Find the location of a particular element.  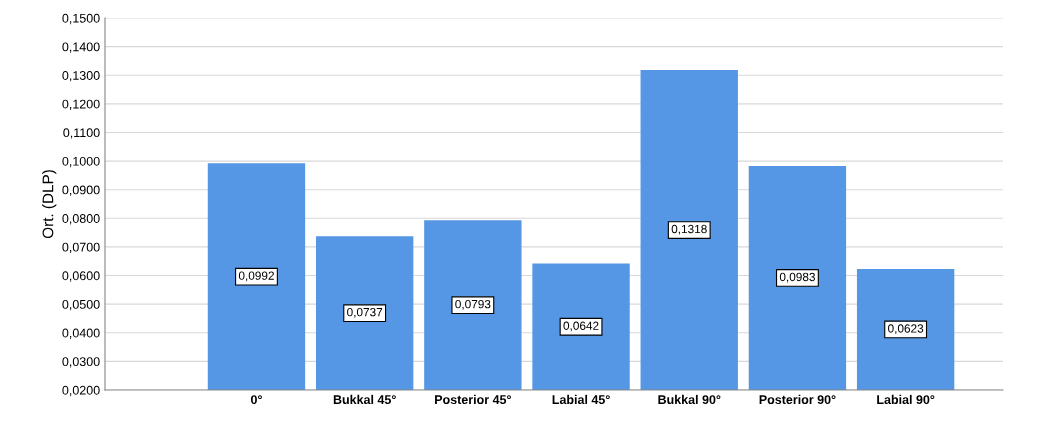

y-tick-label: 0,0400 is located at coordinates (81, 333).